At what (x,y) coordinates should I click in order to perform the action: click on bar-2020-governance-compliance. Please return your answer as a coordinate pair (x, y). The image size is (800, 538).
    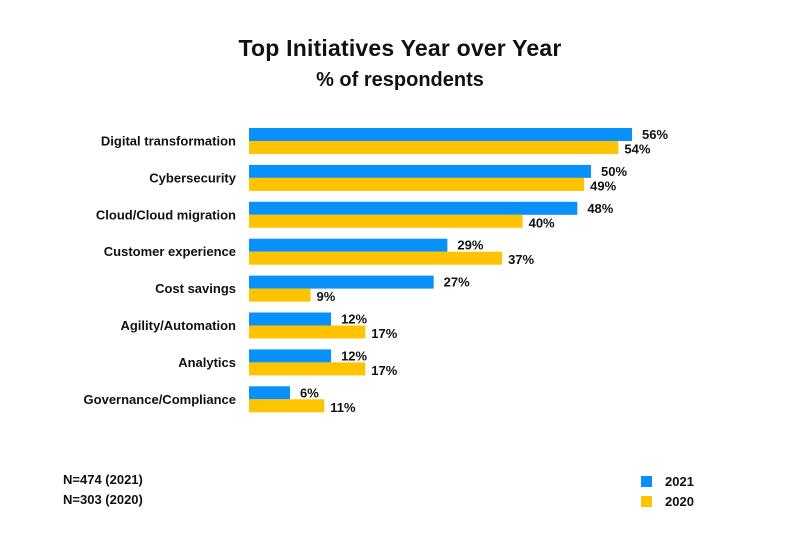
    Looking at the image, I should click on (287, 406).